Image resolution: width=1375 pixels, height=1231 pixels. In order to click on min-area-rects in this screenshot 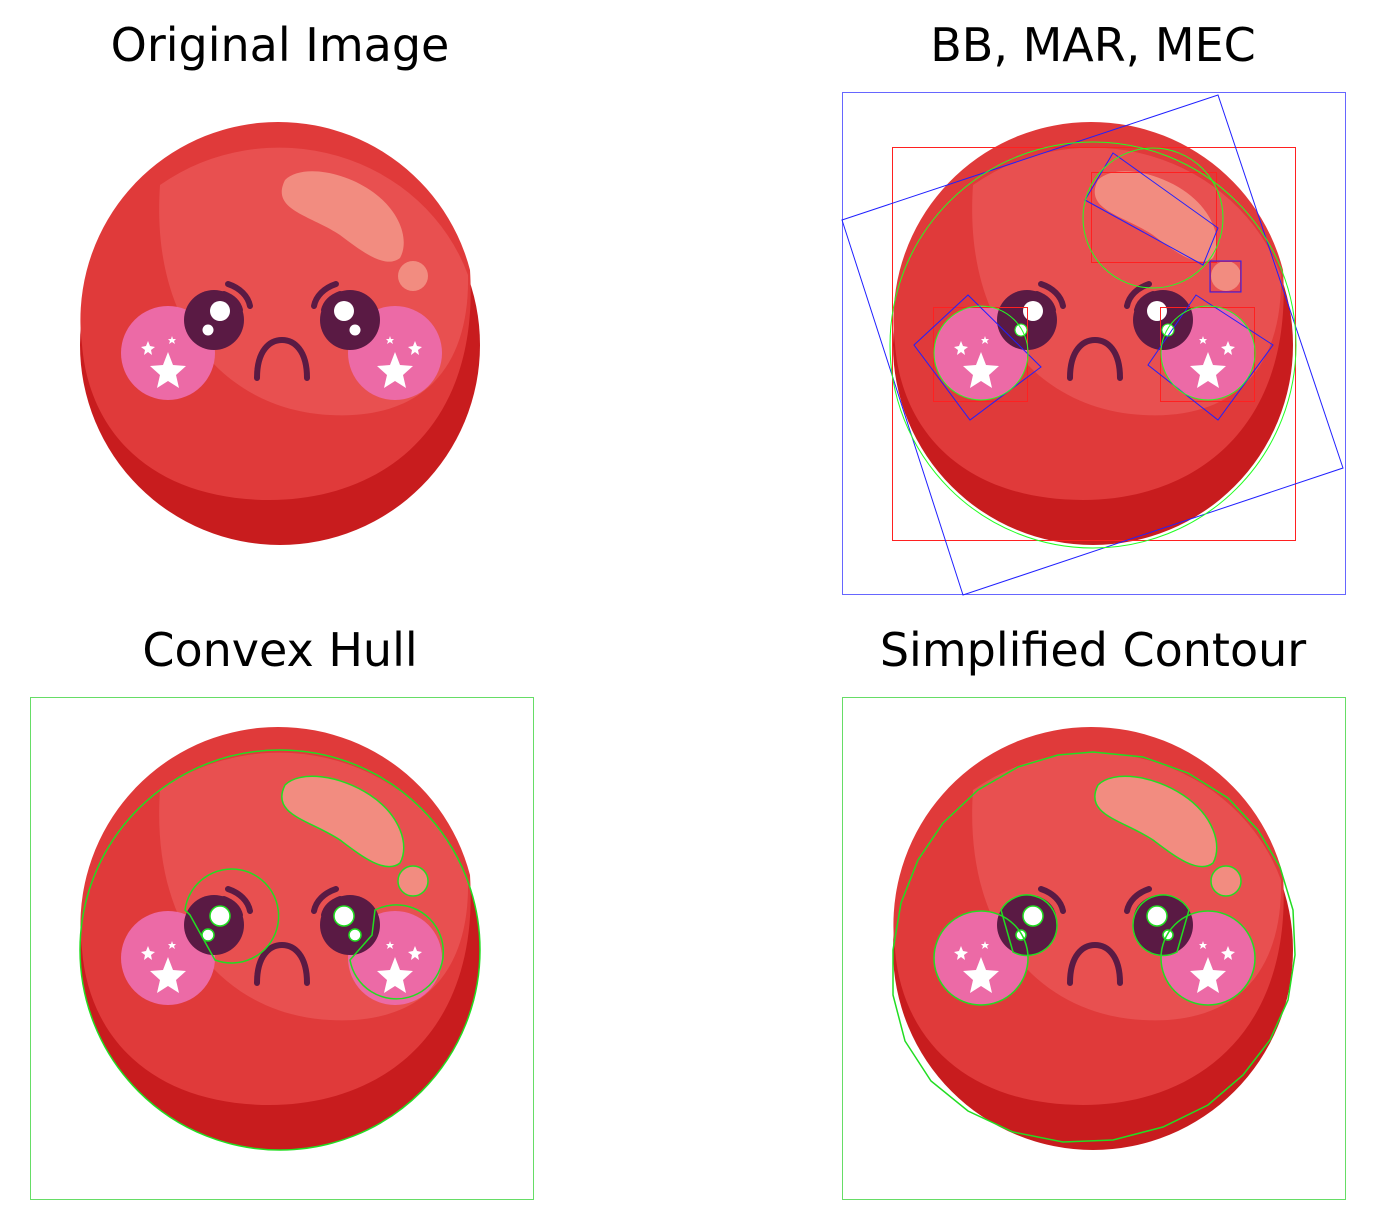, I will do `click(1092, 345)`.